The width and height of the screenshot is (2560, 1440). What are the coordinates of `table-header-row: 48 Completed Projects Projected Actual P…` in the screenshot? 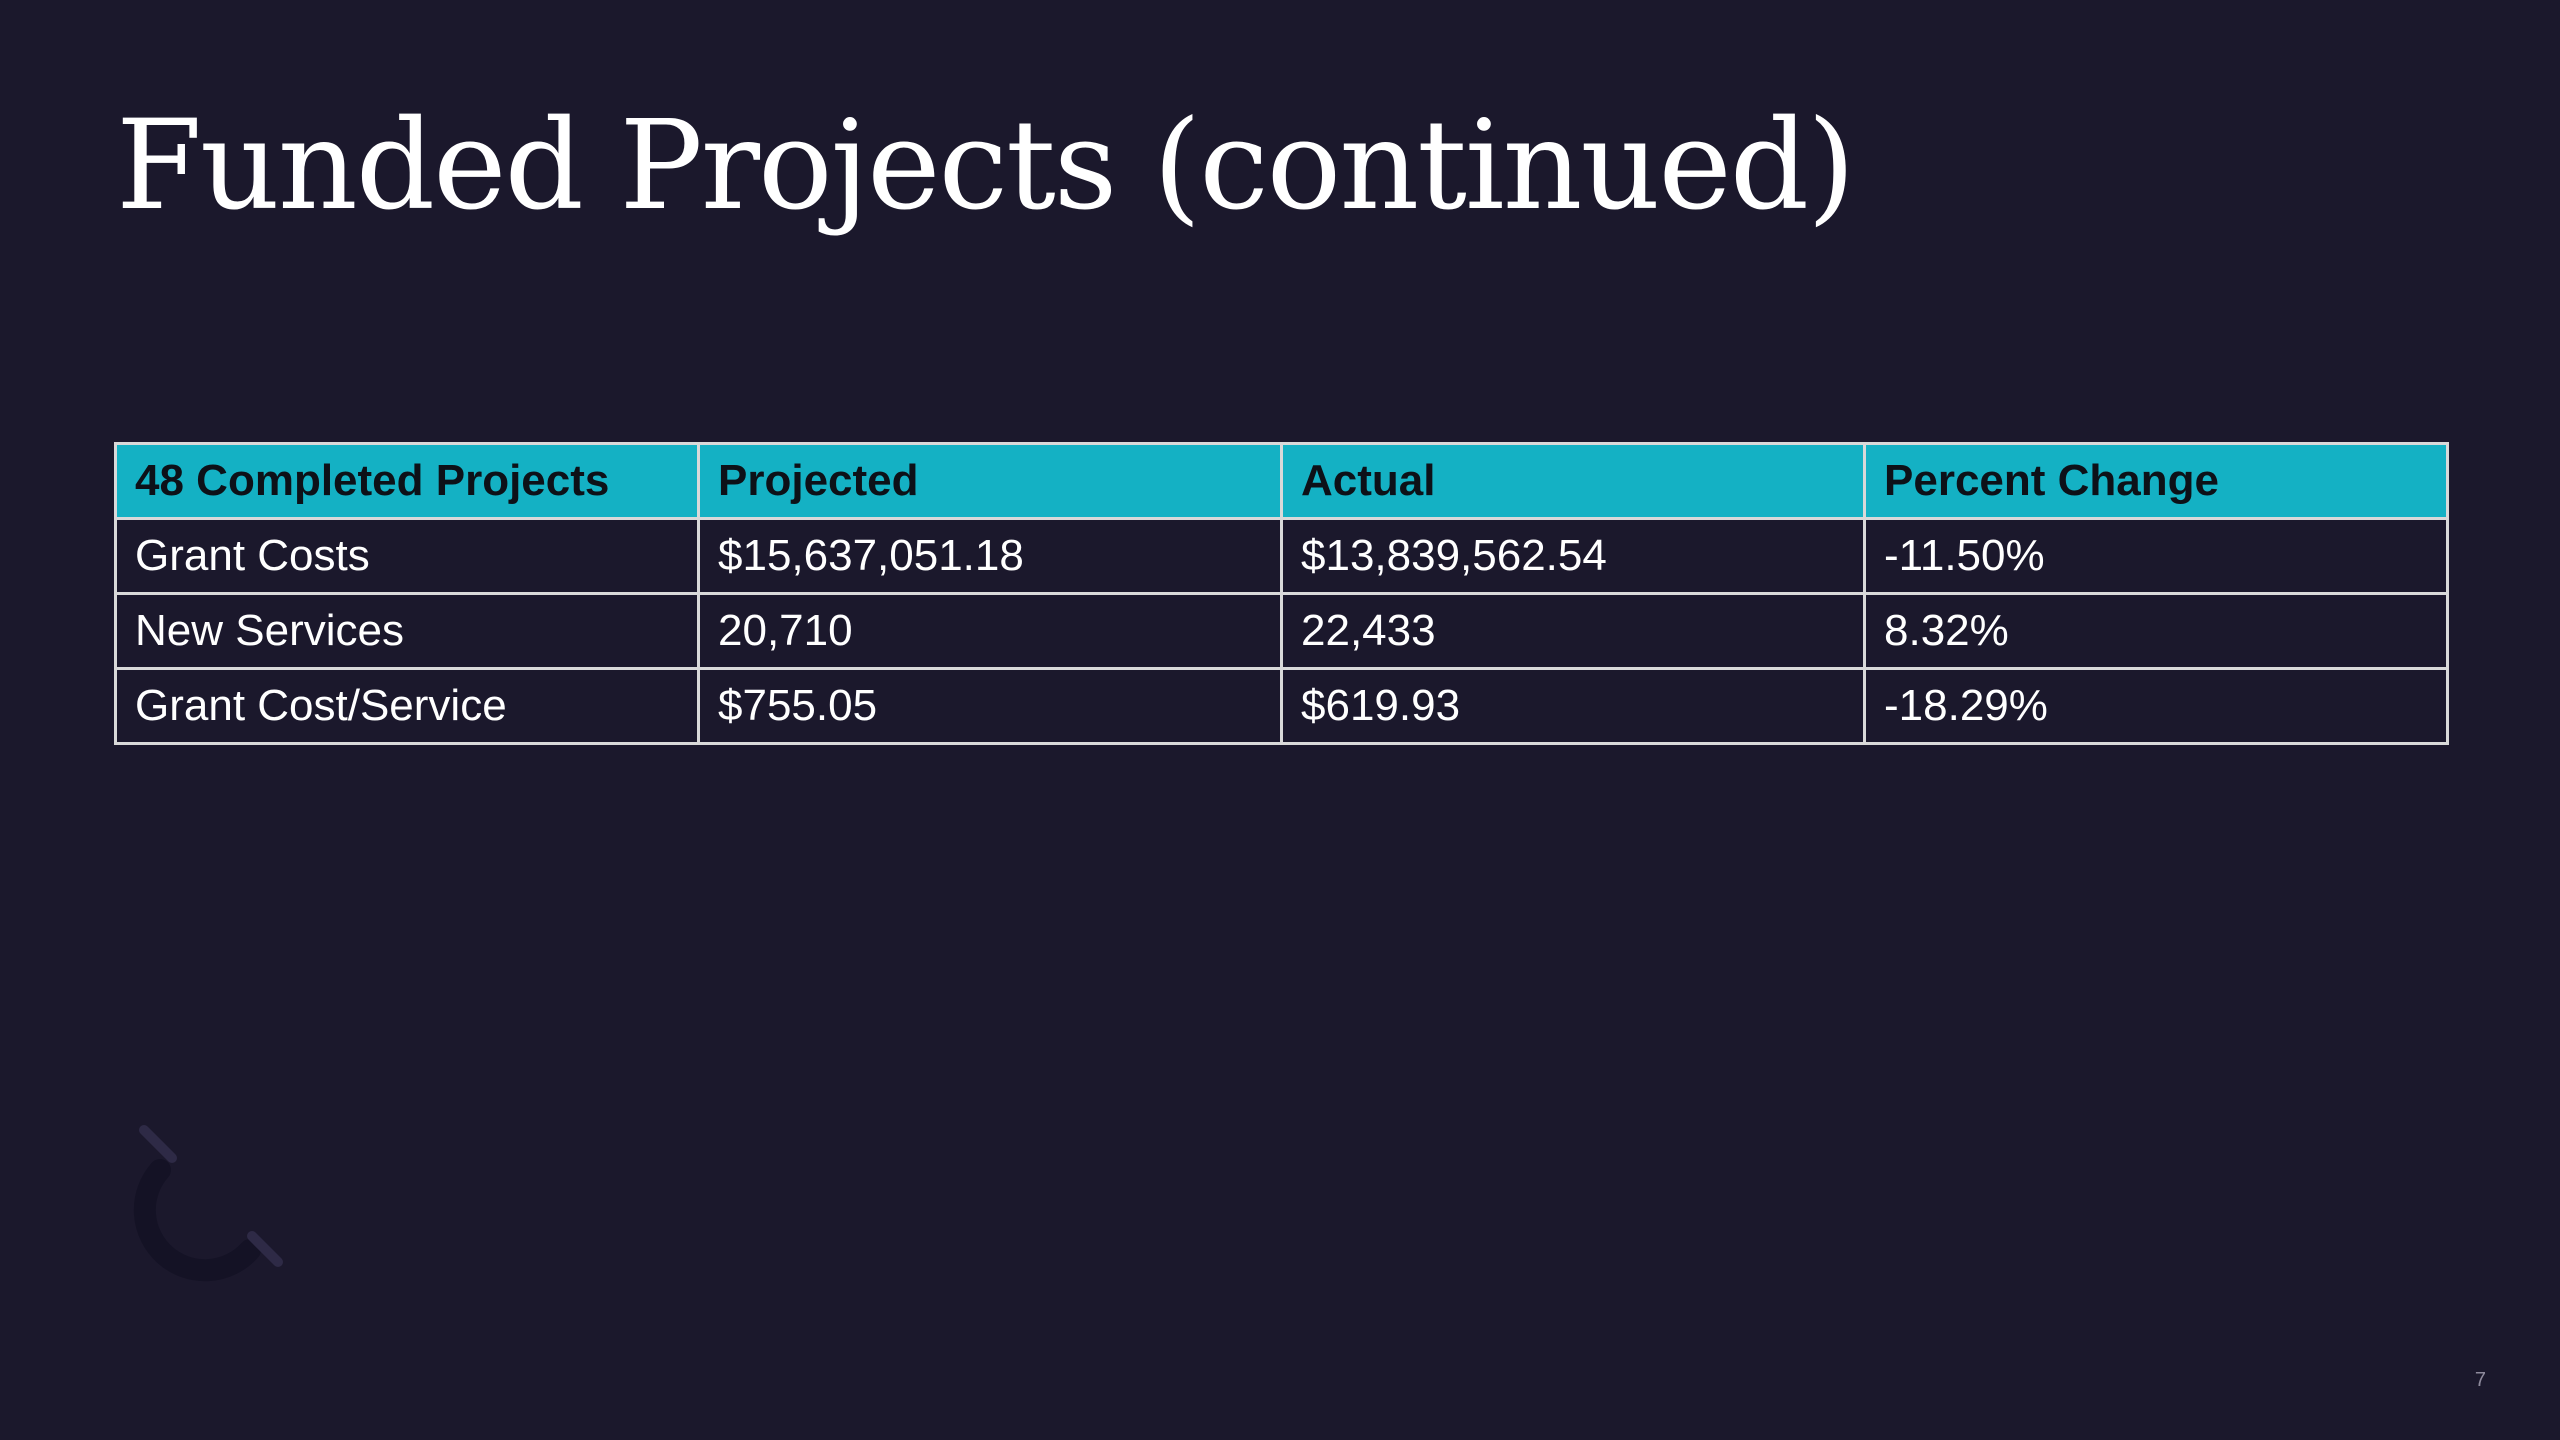 It's located at (1281, 481).